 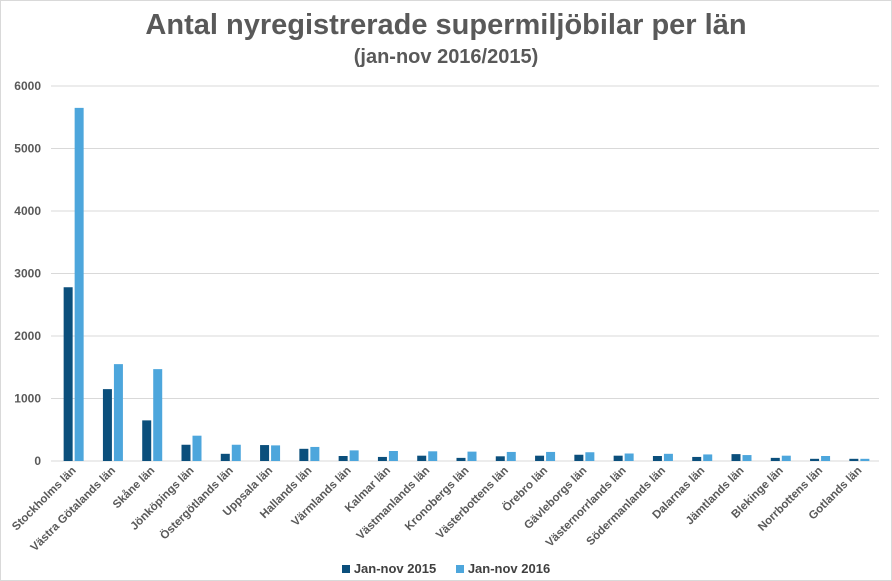 I want to click on y-tick-label: 6000, so click(x=27, y=86).